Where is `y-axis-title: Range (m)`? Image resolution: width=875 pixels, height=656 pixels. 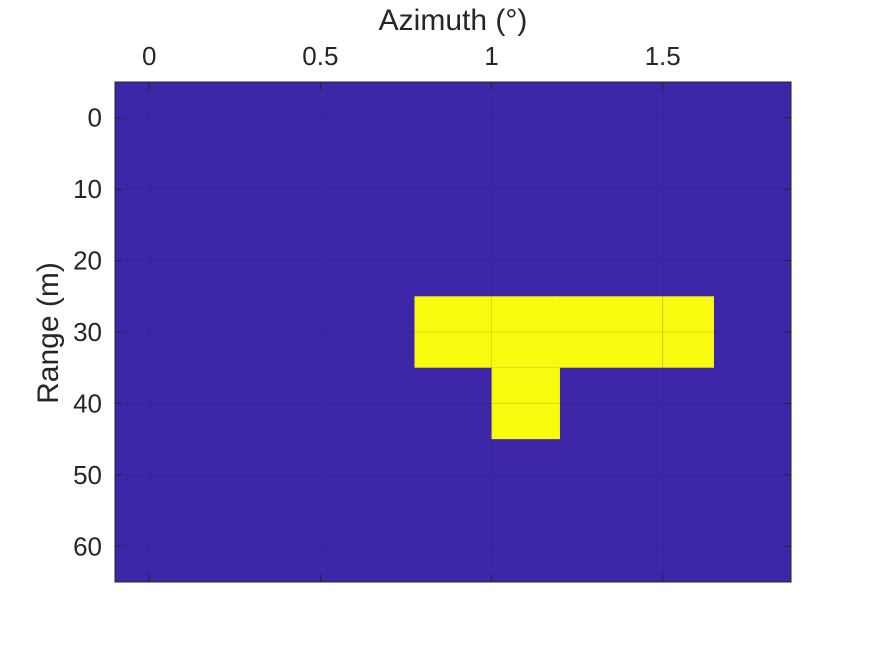 y-axis-title: Range (m) is located at coordinates (48, 333).